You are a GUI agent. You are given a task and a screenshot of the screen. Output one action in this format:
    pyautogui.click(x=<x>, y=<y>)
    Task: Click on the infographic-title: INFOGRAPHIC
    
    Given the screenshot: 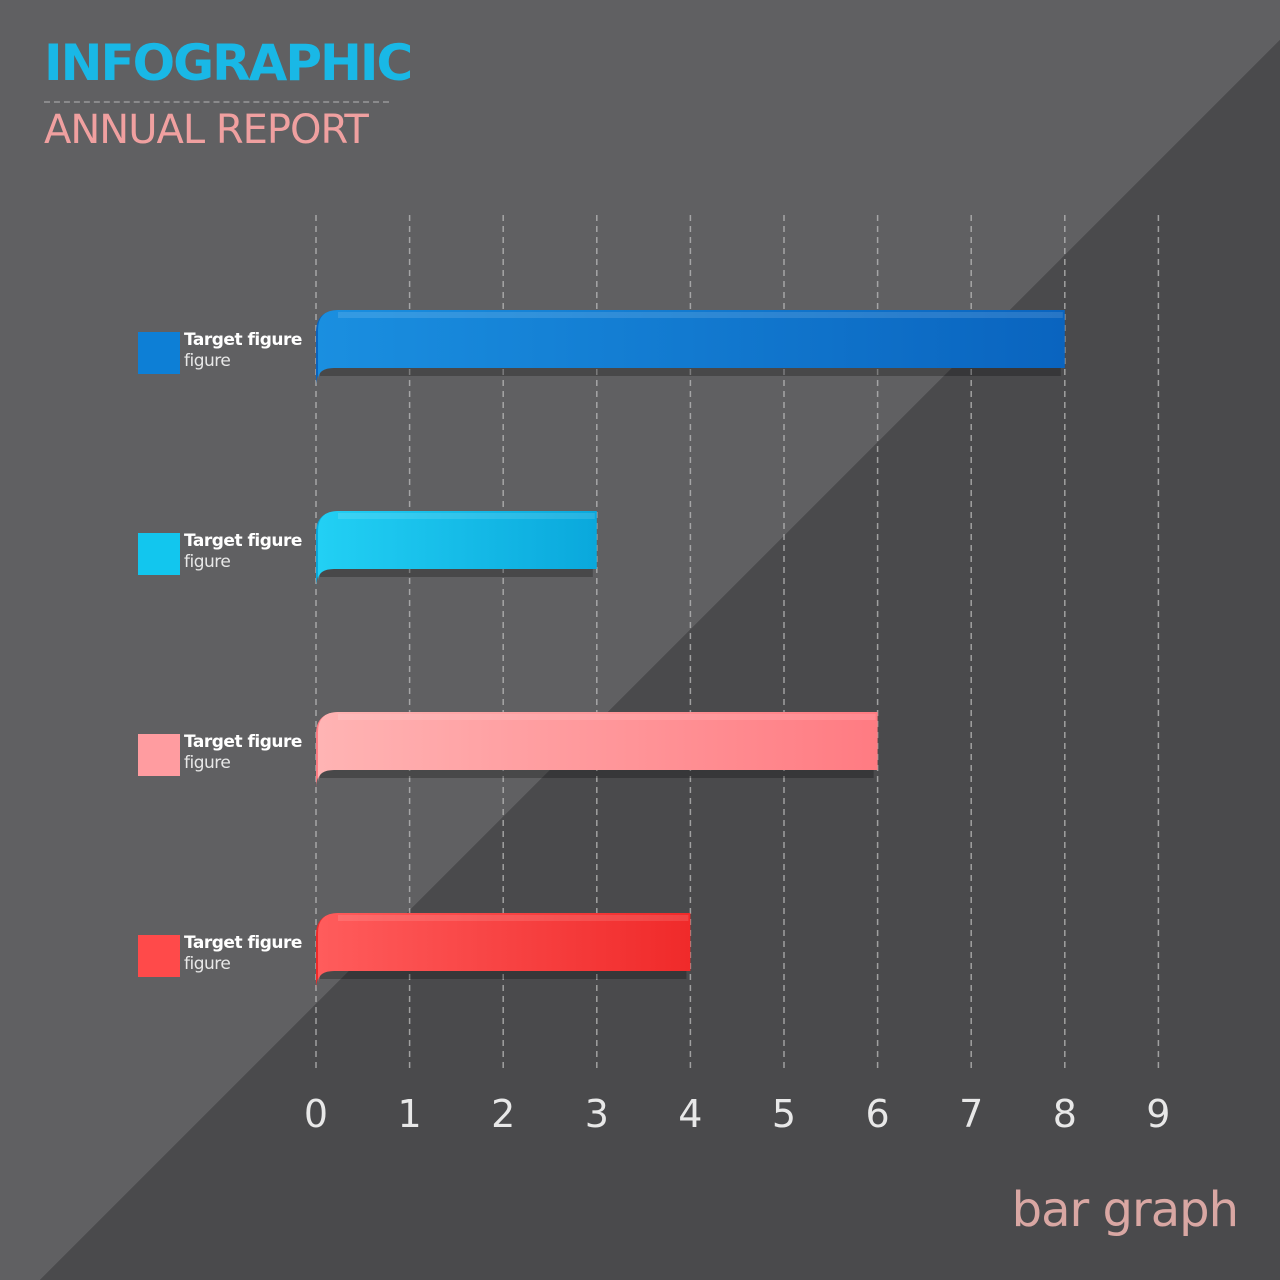 What is the action you would take?
    pyautogui.click(x=228, y=63)
    